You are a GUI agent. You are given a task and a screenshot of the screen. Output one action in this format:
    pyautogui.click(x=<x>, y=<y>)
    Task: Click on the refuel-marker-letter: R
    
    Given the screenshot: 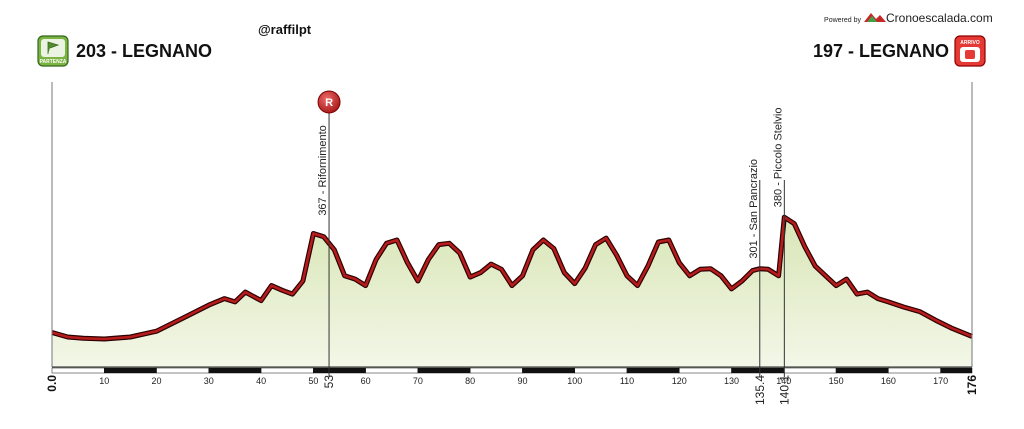 What is the action you would take?
    pyautogui.click(x=329, y=103)
    